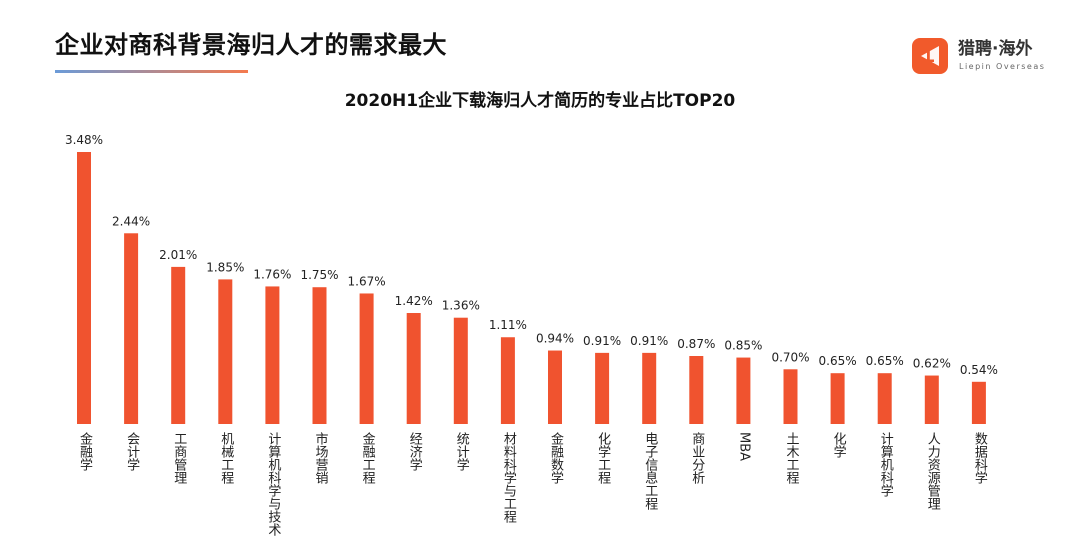 This screenshot has height=558, width=1080. I want to click on data-label: 3.48%, so click(84, 140).